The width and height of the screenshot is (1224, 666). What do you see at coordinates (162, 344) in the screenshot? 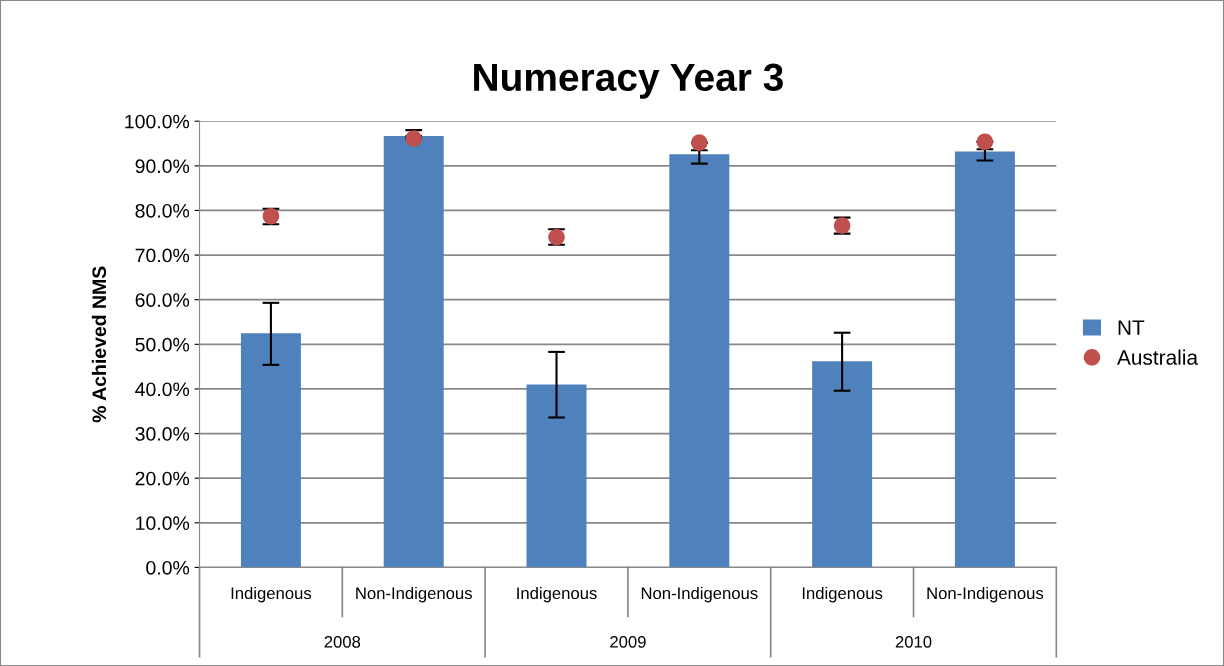
I see `y-tick-label: 50.0%` at bounding box center [162, 344].